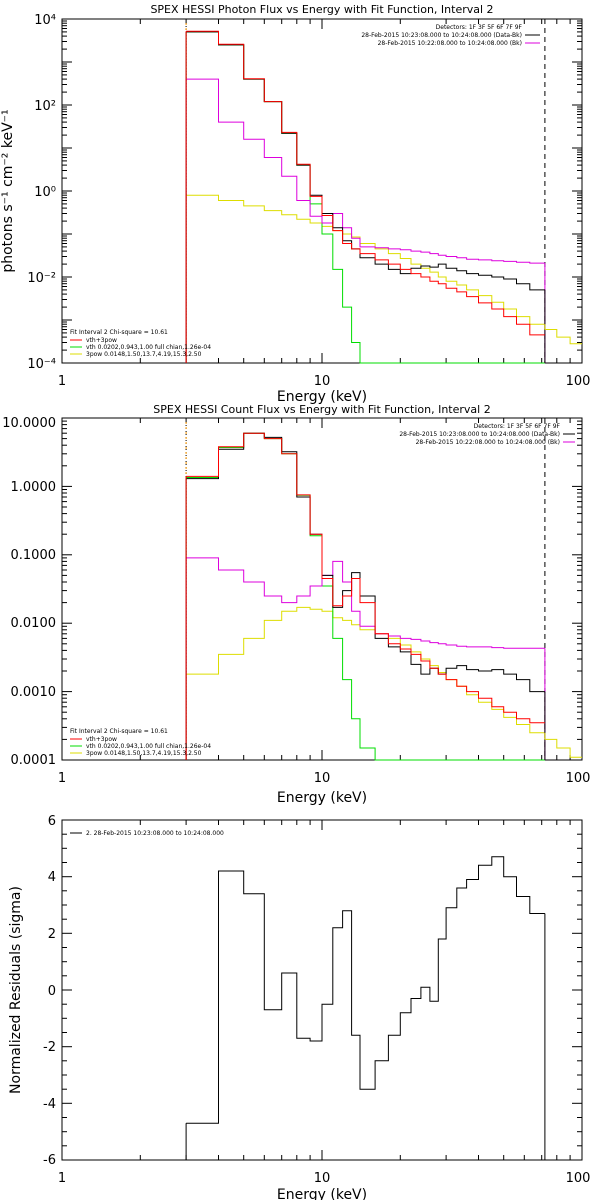 The width and height of the screenshot is (600, 1200). What do you see at coordinates (34, 760) in the screenshot?
I see `count-ytick-0.0001: 0.0001` at bounding box center [34, 760].